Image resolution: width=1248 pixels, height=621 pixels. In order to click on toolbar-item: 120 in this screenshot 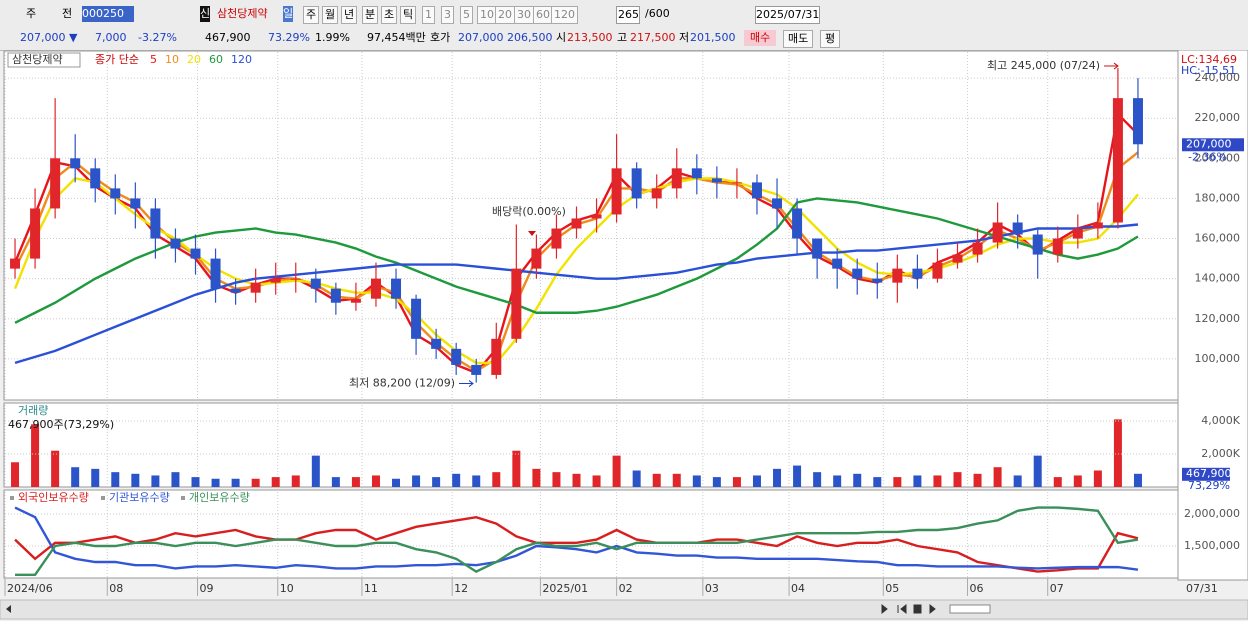, I will do `click(564, 15)`.